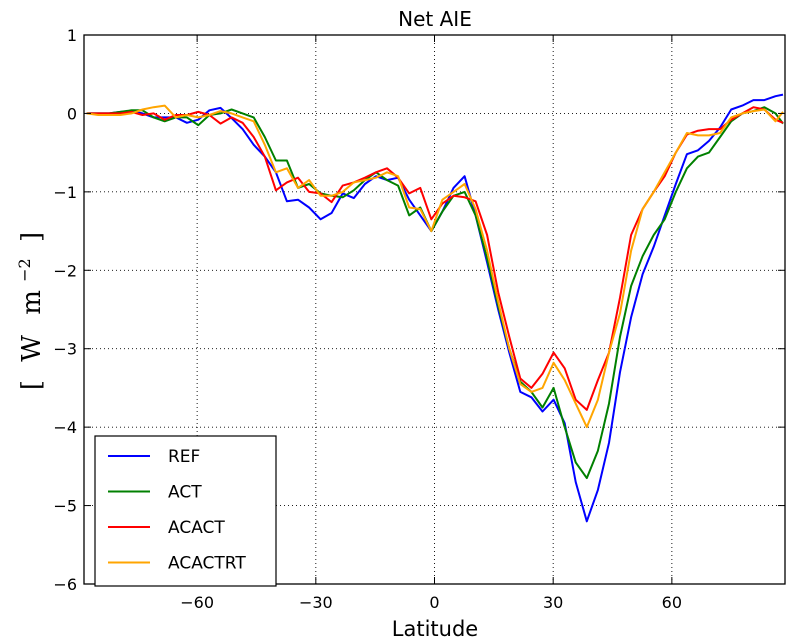 The width and height of the screenshot is (791, 644). I want to click on legend-label: REF, so click(184, 457).